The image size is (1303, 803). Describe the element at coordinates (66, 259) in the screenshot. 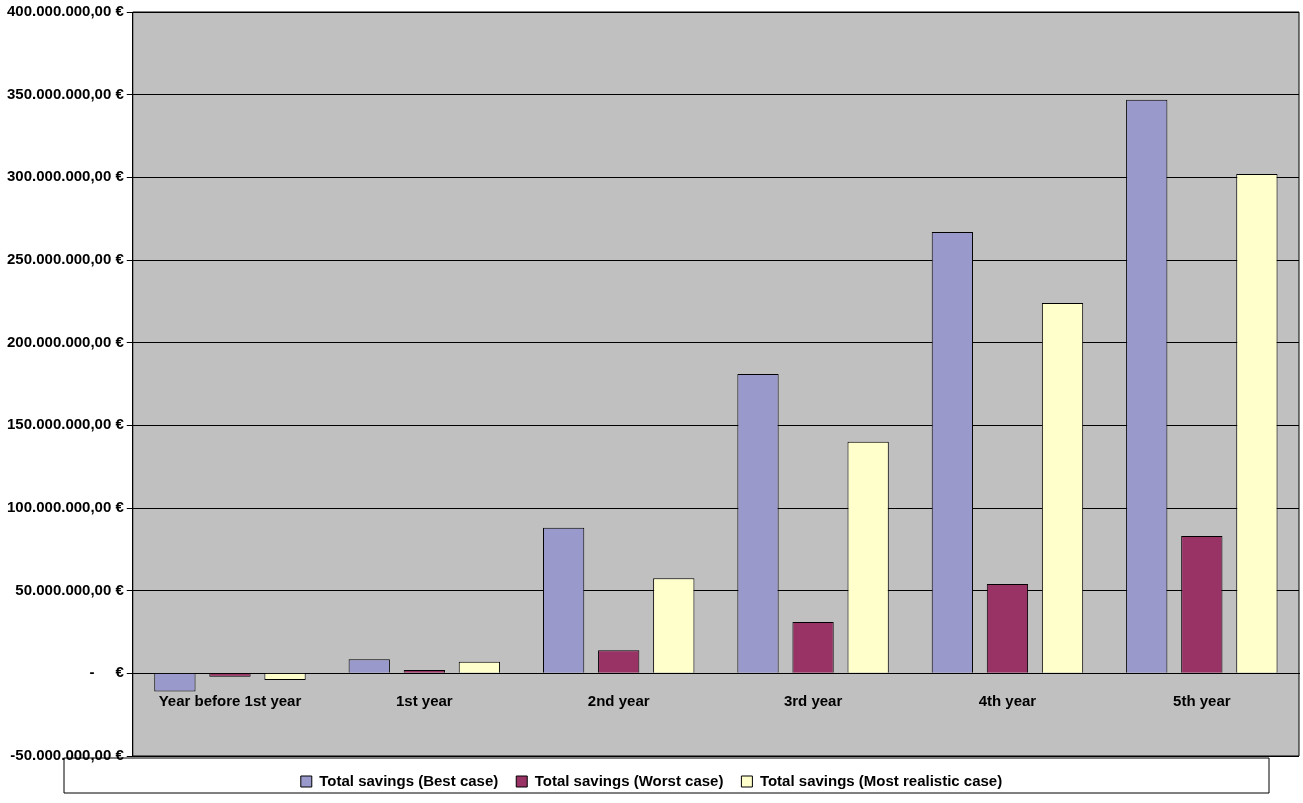

I see `y-tick-label: 250.000.000,00 €` at that location.